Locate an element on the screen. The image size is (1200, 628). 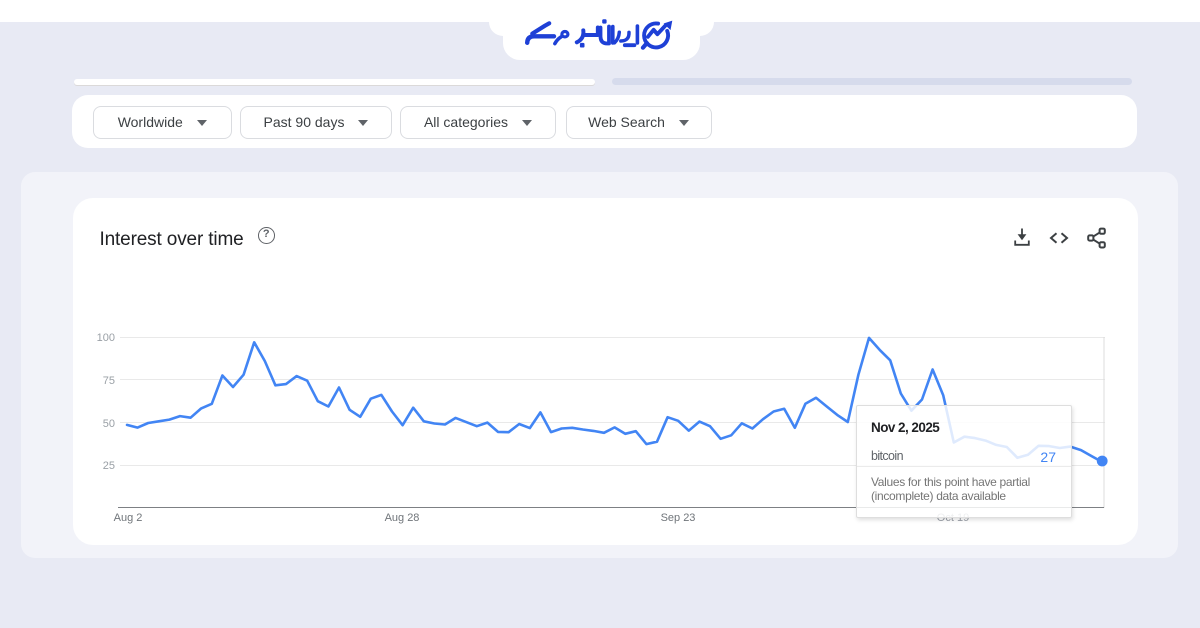
svg-text: Aug 28 is located at coordinates (402, 518).